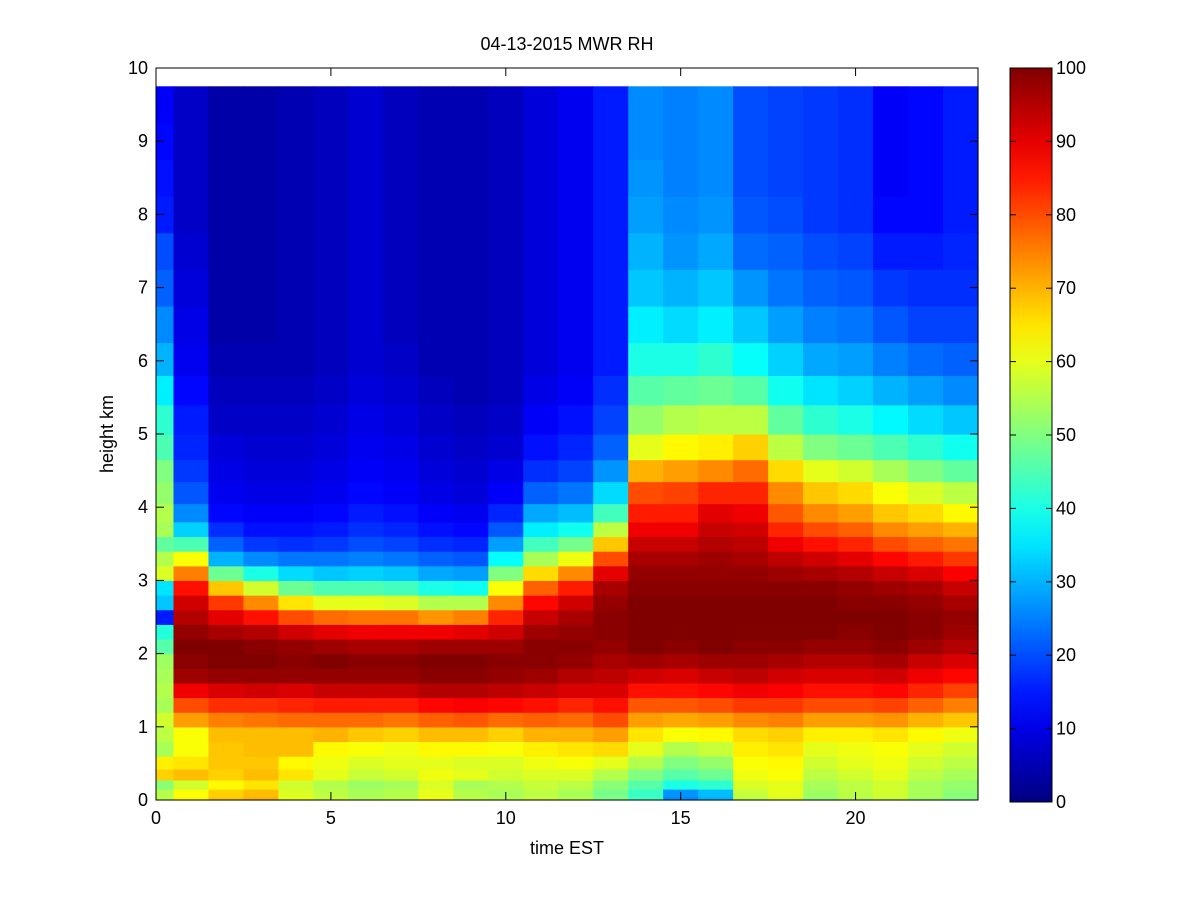  Describe the element at coordinates (1066, 582) in the screenshot. I see `colorbar-tick-label: 30` at that location.